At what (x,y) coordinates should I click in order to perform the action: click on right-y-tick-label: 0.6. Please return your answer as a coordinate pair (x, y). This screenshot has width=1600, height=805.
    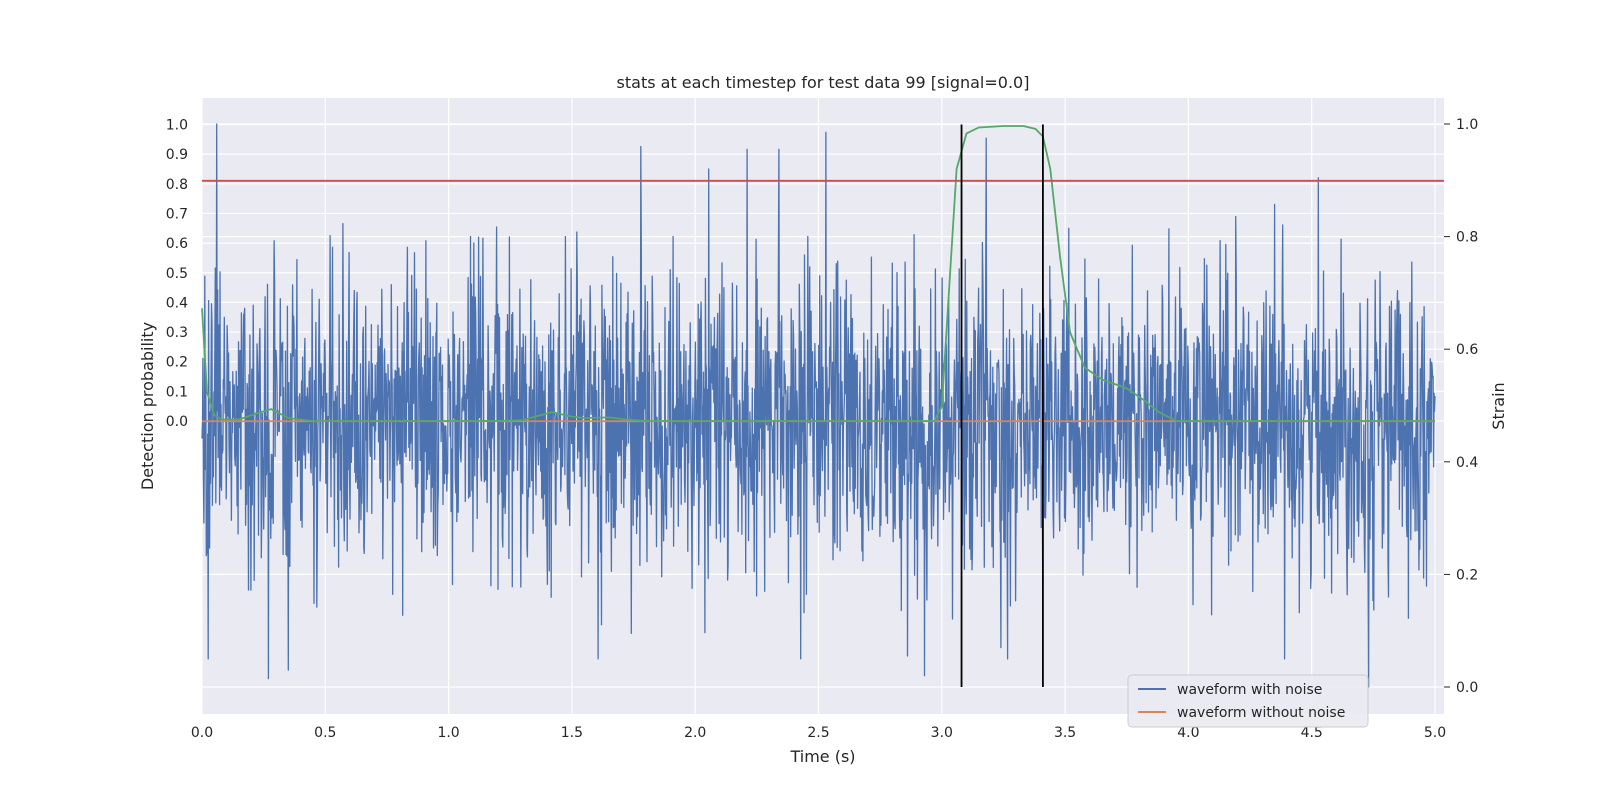
    Looking at the image, I should click on (1467, 350).